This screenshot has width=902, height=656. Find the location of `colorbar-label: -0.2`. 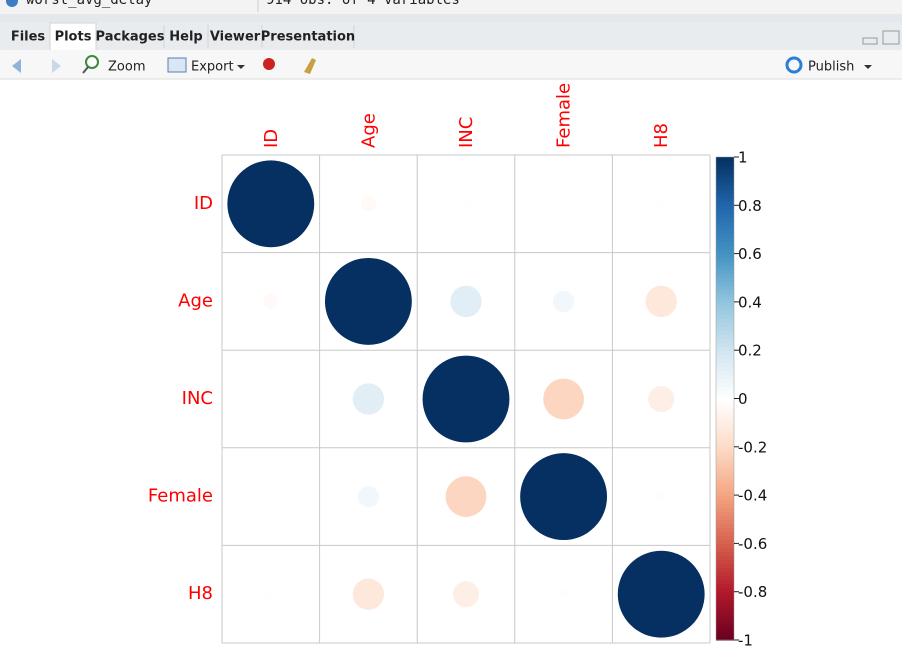

colorbar-label: -0.2 is located at coordinates (752, 447).